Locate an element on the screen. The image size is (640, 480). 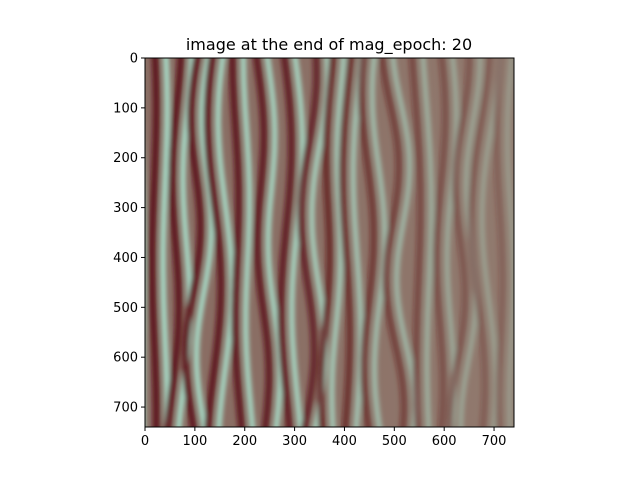
x-tick-label: 300 is located at coordinates (294, 441).